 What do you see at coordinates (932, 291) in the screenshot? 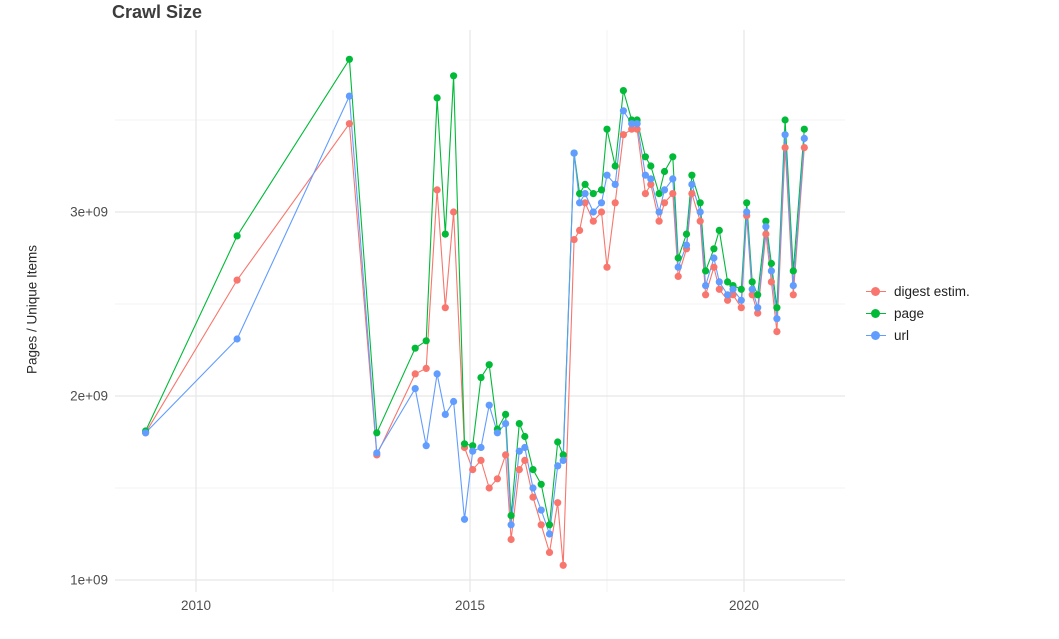
I see `legend-label: digest estim.` at bounding box center [932, 291].